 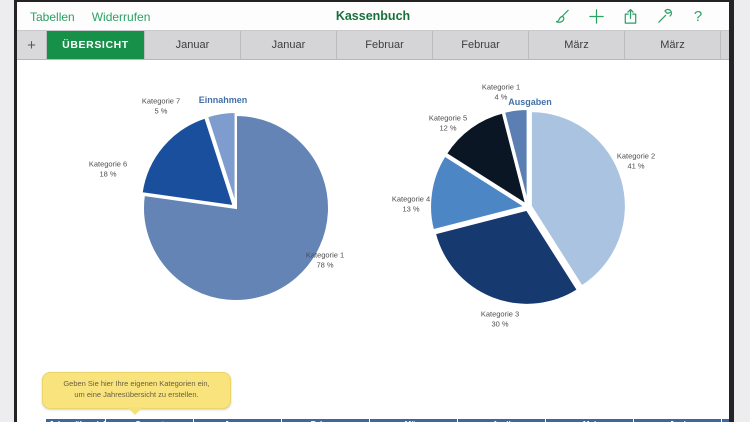 I want to click on pie-chart-ausgaben, so click(x=528, y=207).